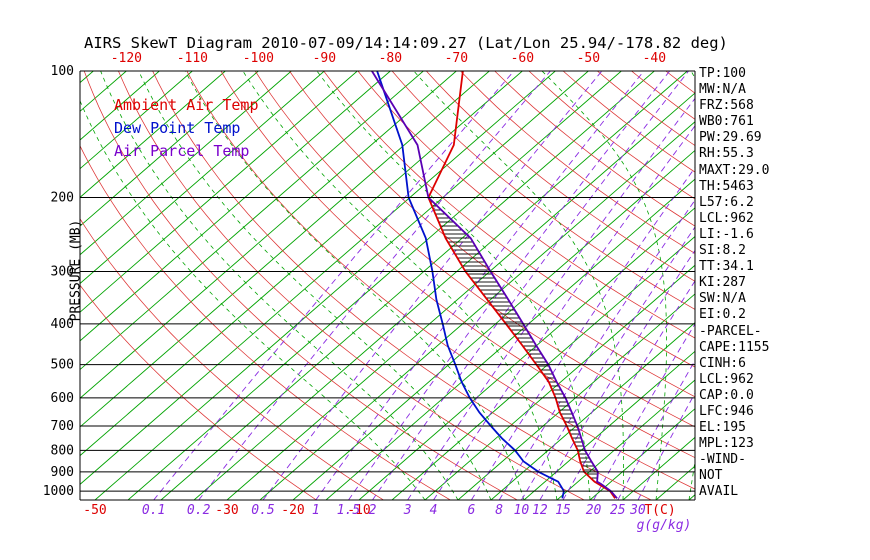 This screenshot has height=560, width=870. What do you see at coordinates (62, 398) in the screenshot?
I see `pressure-tick-label: 600` at bounding box center [62, 398].